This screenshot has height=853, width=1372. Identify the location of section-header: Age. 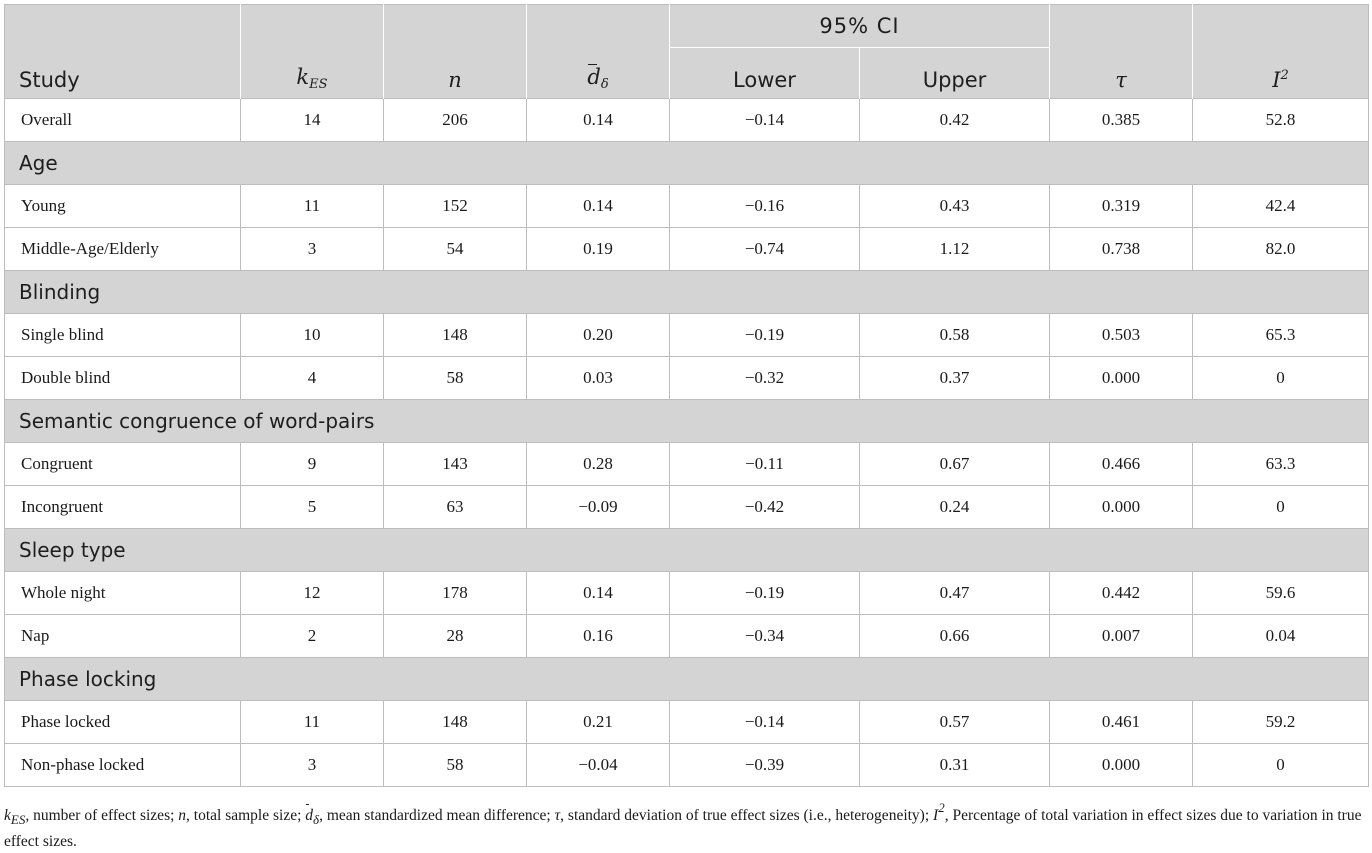
(686, 163).